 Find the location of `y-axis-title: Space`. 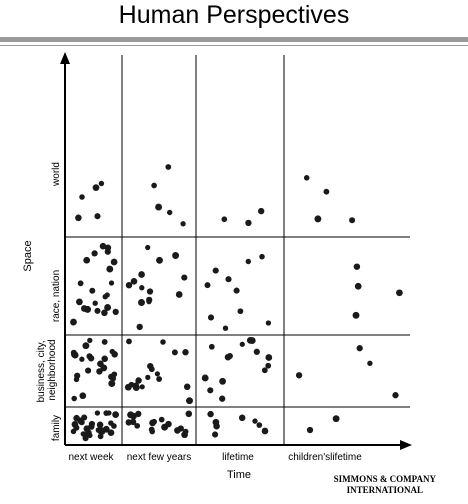

y-axis-title: Space is located at coordinates (28, 255).